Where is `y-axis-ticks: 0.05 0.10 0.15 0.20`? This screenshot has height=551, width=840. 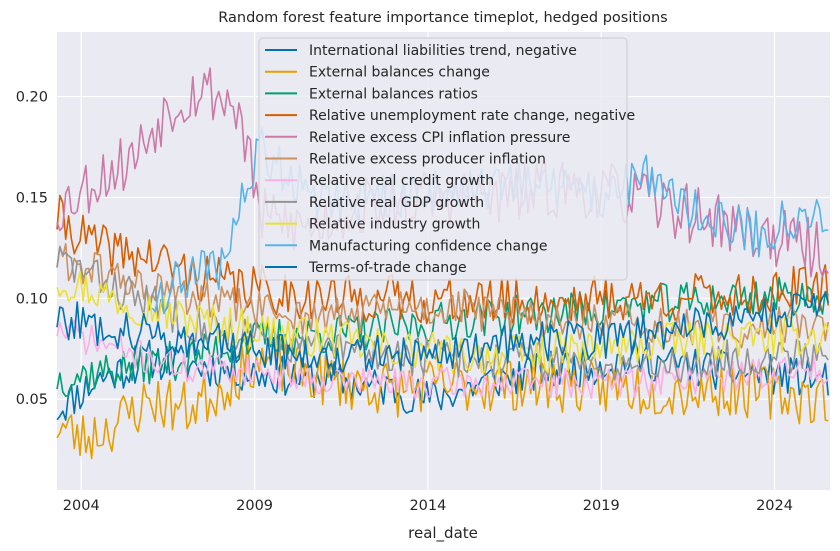 y-axis-ticks: 0.05 0.10 0.15 0.20 is located at coordinates (32, 249).